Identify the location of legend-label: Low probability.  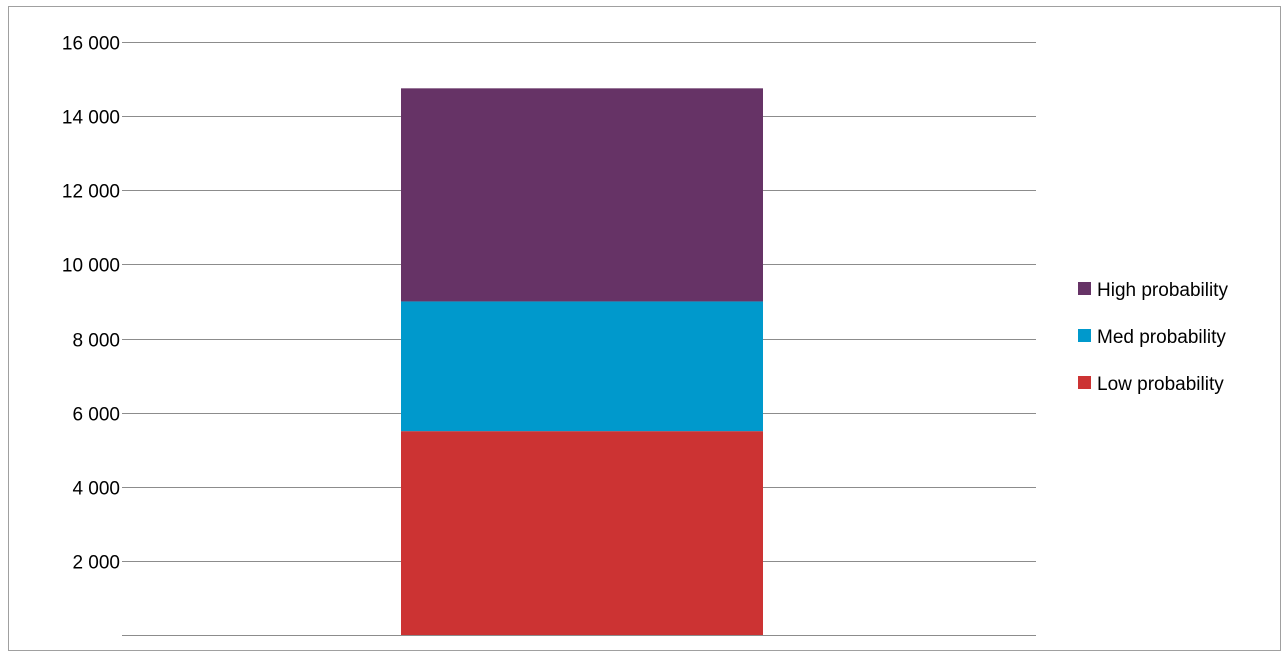
(1160, 384).